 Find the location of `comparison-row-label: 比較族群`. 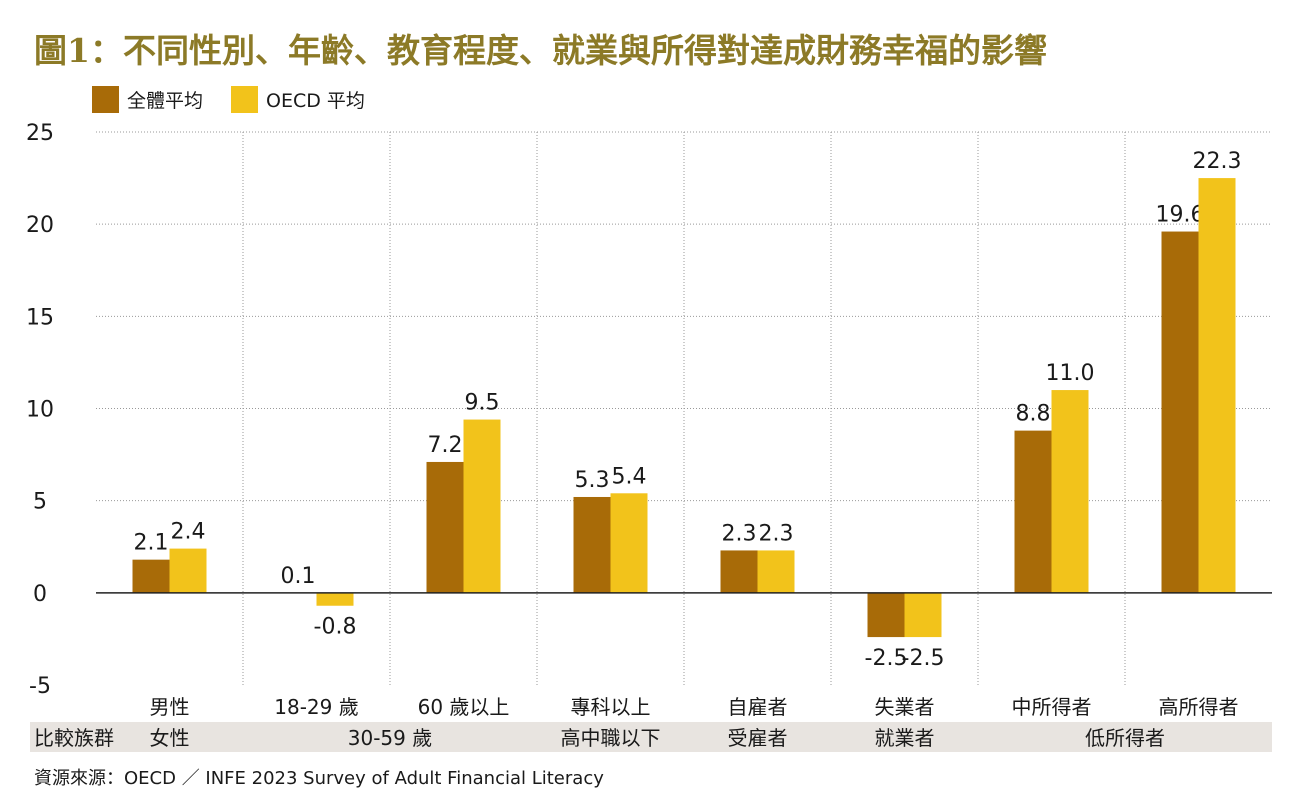

comparison-row-label: 比較族群 is located at coordinates (74, 738).